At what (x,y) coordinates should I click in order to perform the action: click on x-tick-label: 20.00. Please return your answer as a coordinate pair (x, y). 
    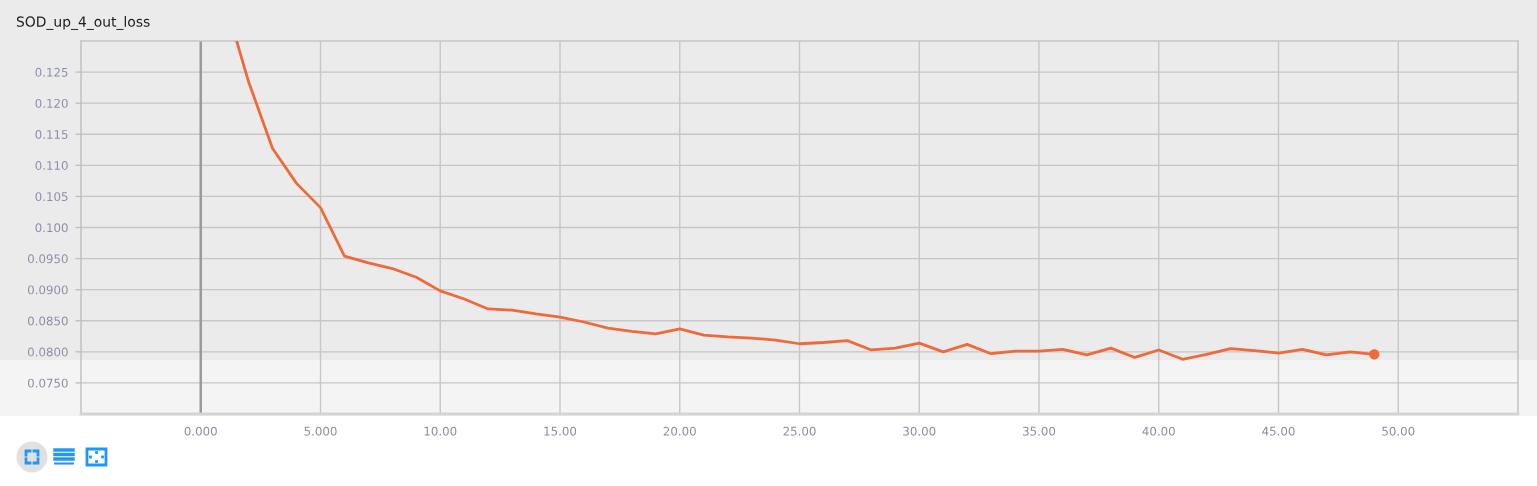
    Looking at the image, I should click on (679, 431).